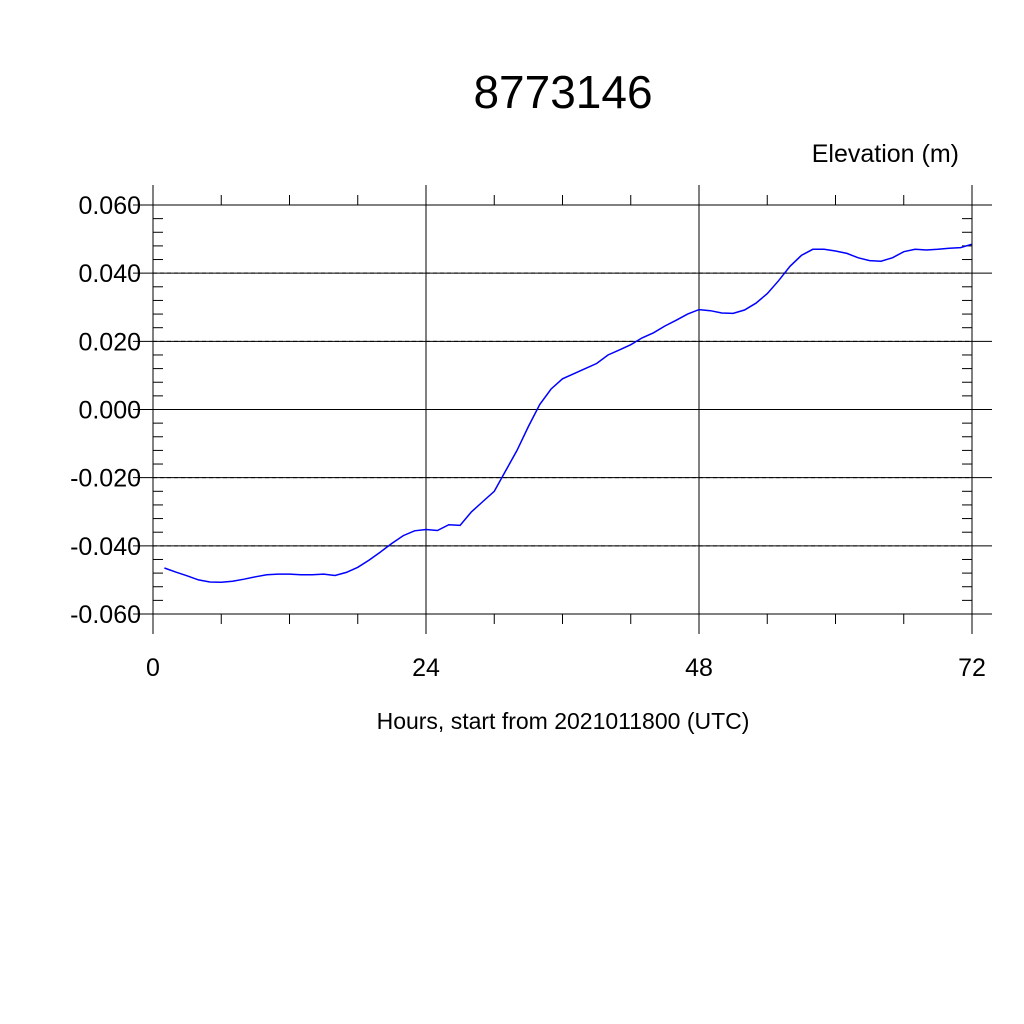  Describe the element at coordinates (109, 411) in the screenshot. I see `y-tick-label: 0.000` at that location.